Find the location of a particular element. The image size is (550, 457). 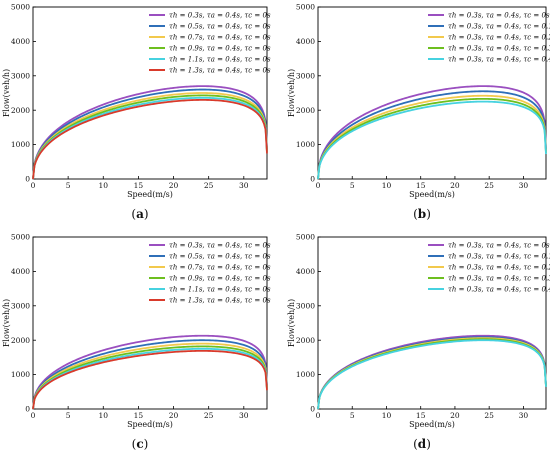

panel-label: (c) is located at coordinates (140, 444).